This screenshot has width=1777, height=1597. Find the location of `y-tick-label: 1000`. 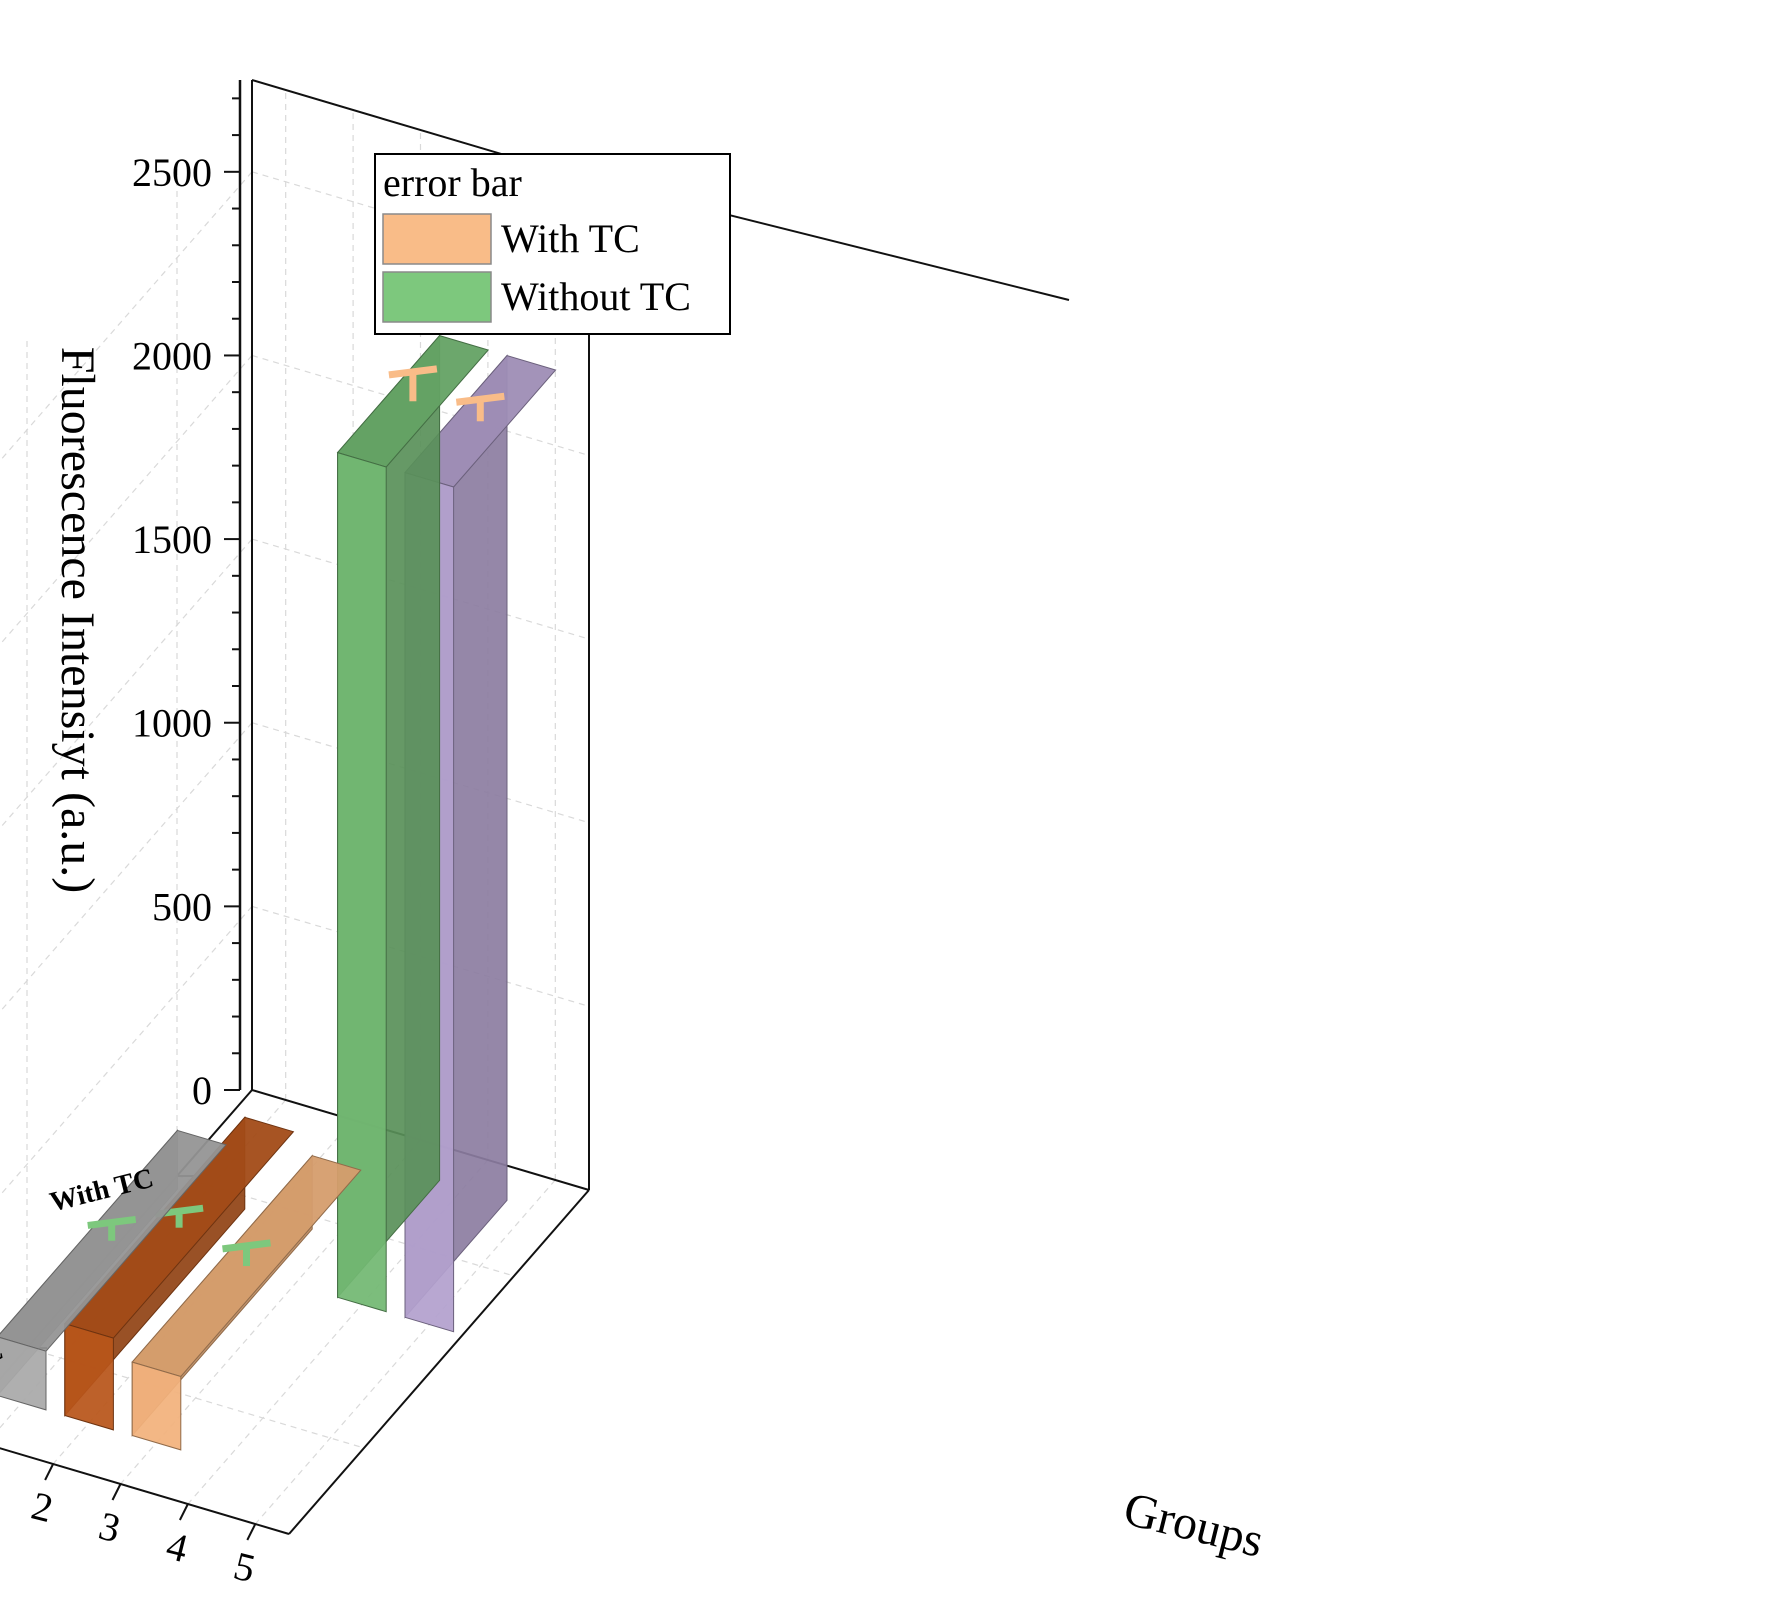

y-tick-label: 1000 is located at coordinates (172, 723).